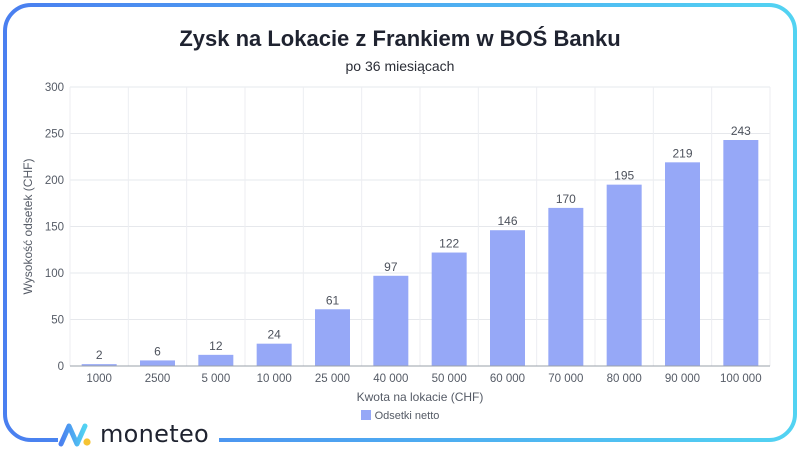  I want to click on x-tick-label: 2500, so click(158, 379).